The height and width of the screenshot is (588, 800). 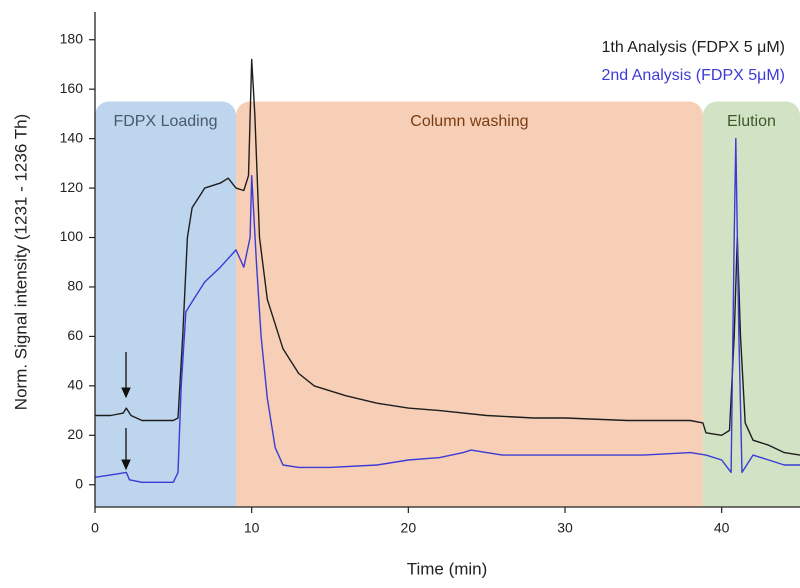 I want to click on x-tick-label: 0, so click(x=95, y=528).